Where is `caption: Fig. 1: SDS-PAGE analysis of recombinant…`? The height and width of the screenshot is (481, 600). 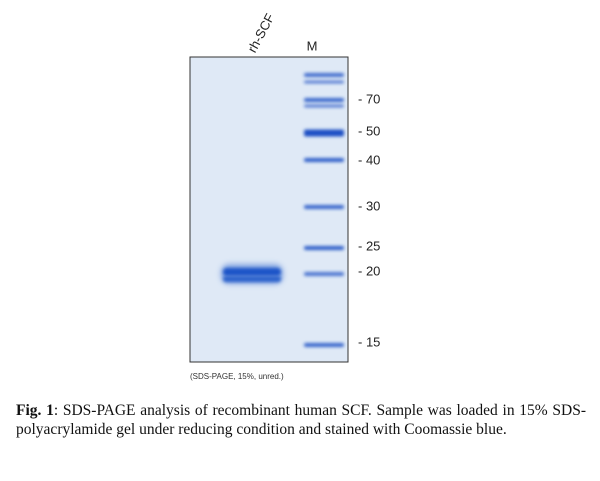 caption: Fig. 1: SDS-PAGE analysis of recombinant… is located at coordinates (301, 420).